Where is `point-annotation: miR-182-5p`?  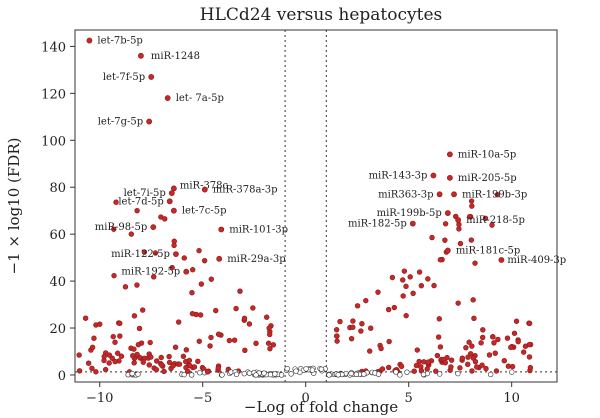 point-annotation: miR-182-5p is located at coordinates (377, 224).